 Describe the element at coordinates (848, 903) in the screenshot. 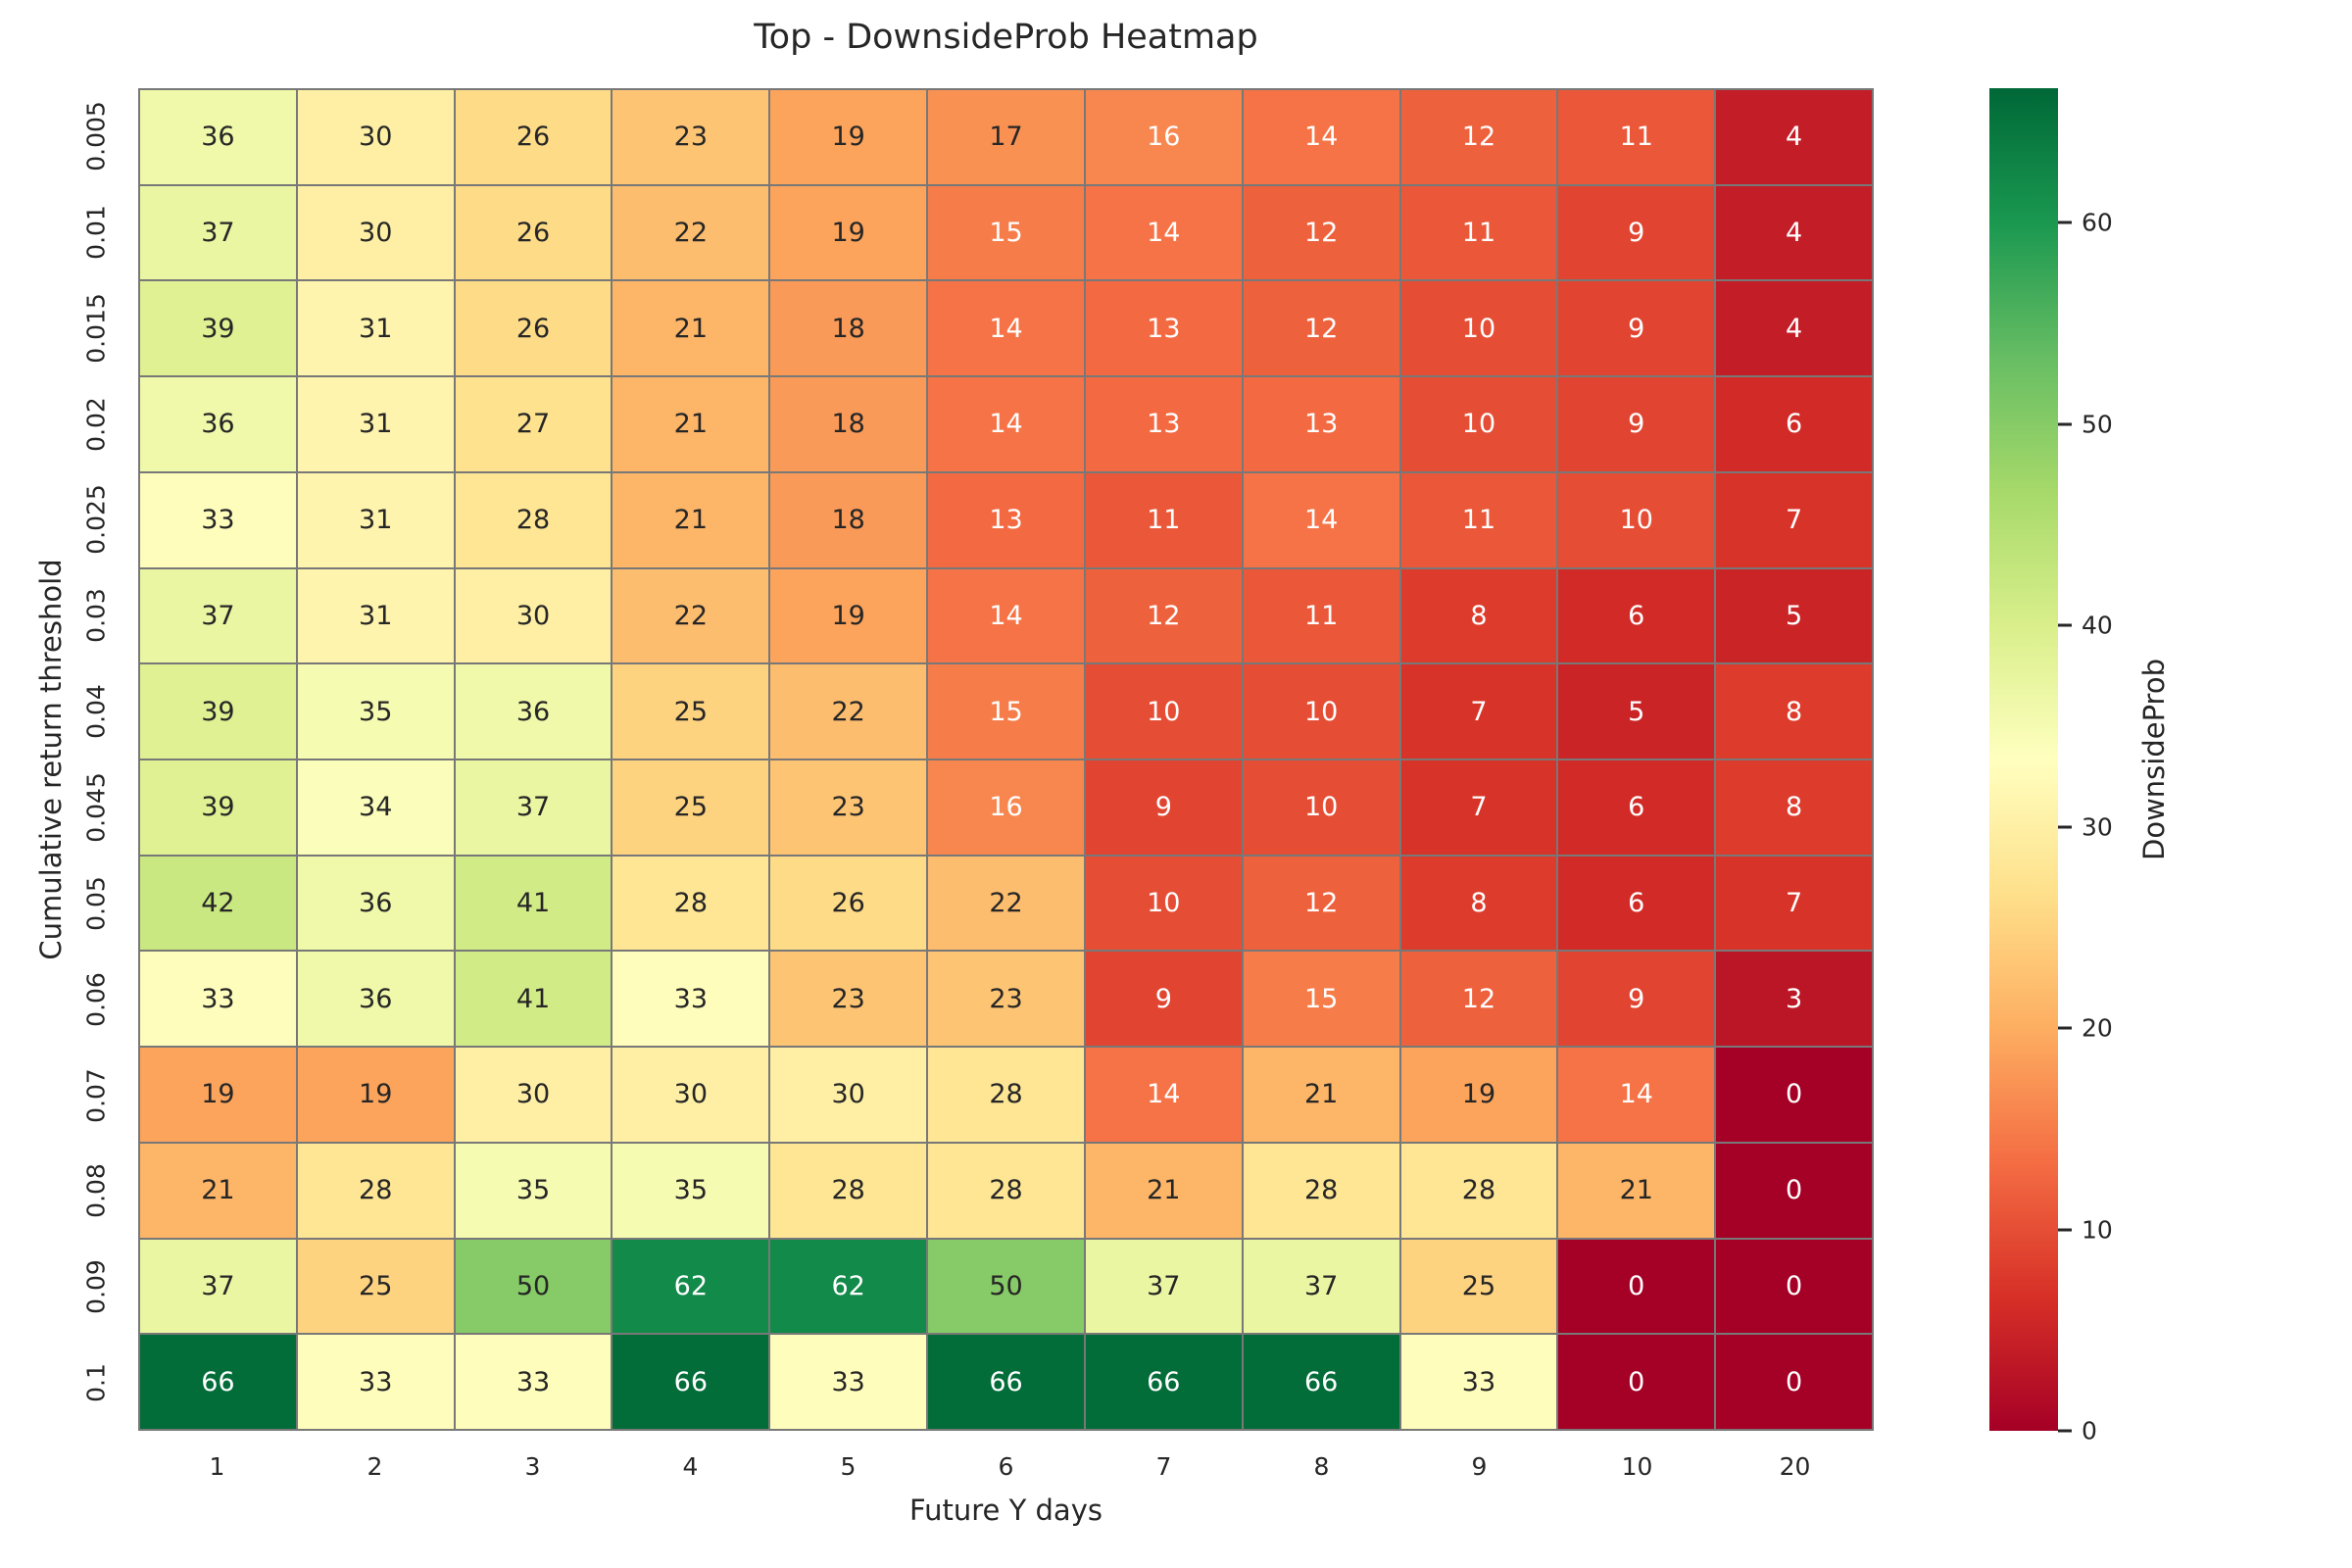

I see `heatmap-cell: 26` at that location.